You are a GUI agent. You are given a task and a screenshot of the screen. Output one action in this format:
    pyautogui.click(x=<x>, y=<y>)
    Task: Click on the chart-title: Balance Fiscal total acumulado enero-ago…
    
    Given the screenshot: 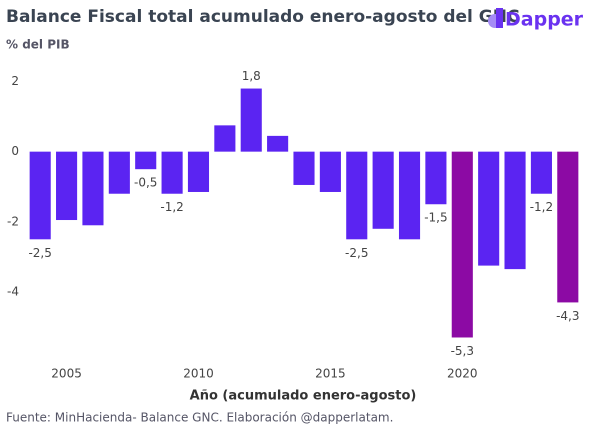 What is the action you would take?
    pyautogui.click(x=262, y=17)
    